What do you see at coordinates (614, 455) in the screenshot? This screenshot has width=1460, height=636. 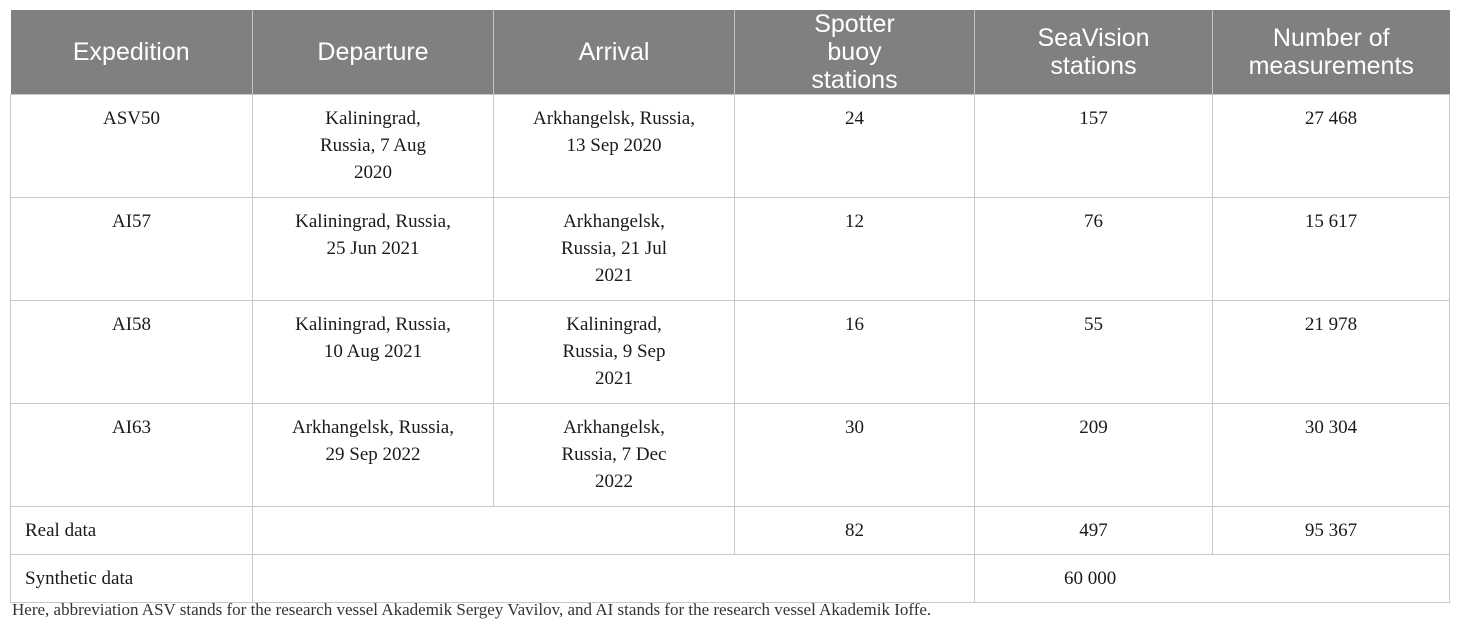 I see `cell-arrival: Arkhangelsk, Russia, 7 Dec 2022` at bounding box center [614, 455].